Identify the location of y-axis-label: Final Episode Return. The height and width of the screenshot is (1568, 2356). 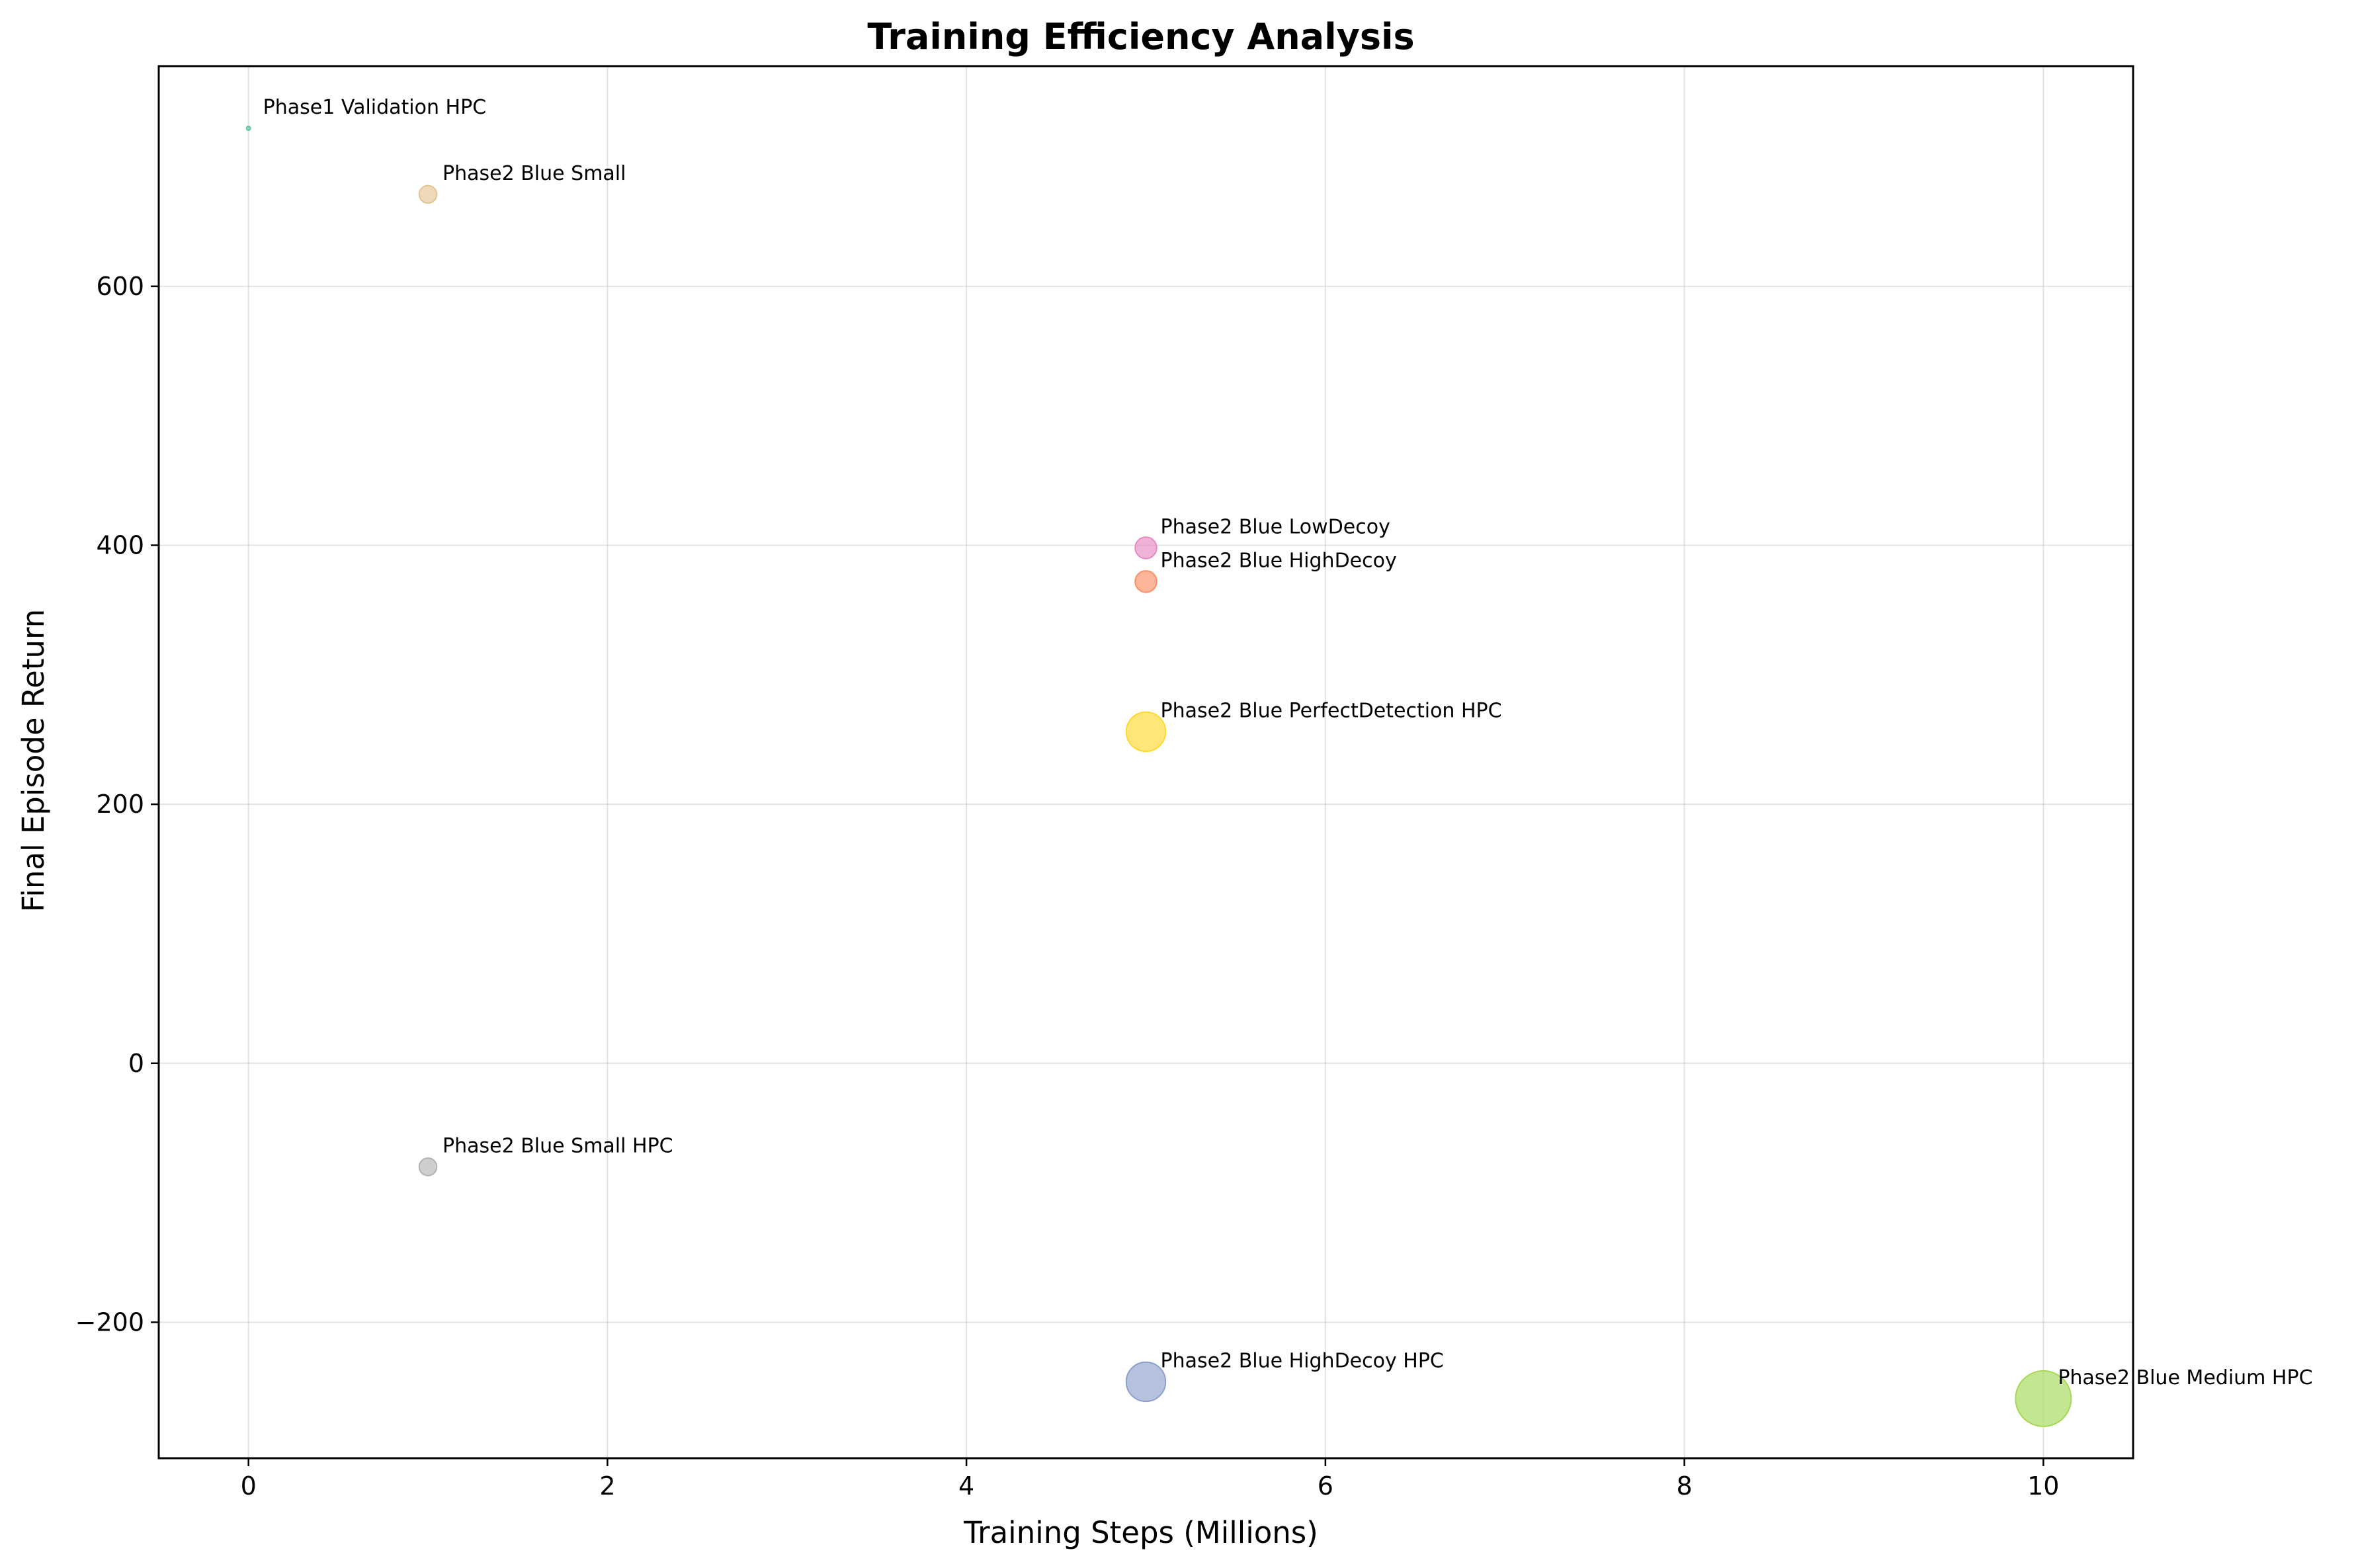
(33, 760).